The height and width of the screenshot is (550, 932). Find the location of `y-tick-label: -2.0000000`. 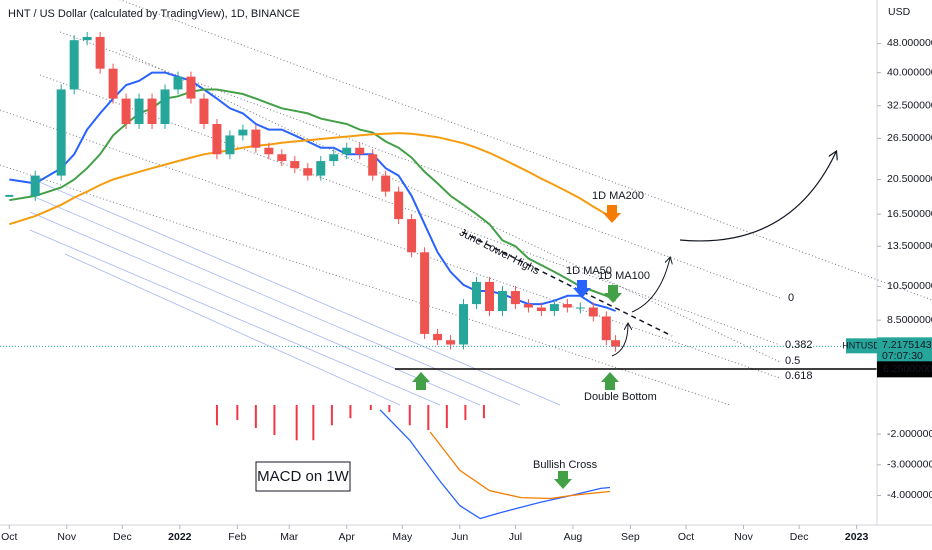

y-tick-label: -2.0000000 is located at coordinates (909, 434).